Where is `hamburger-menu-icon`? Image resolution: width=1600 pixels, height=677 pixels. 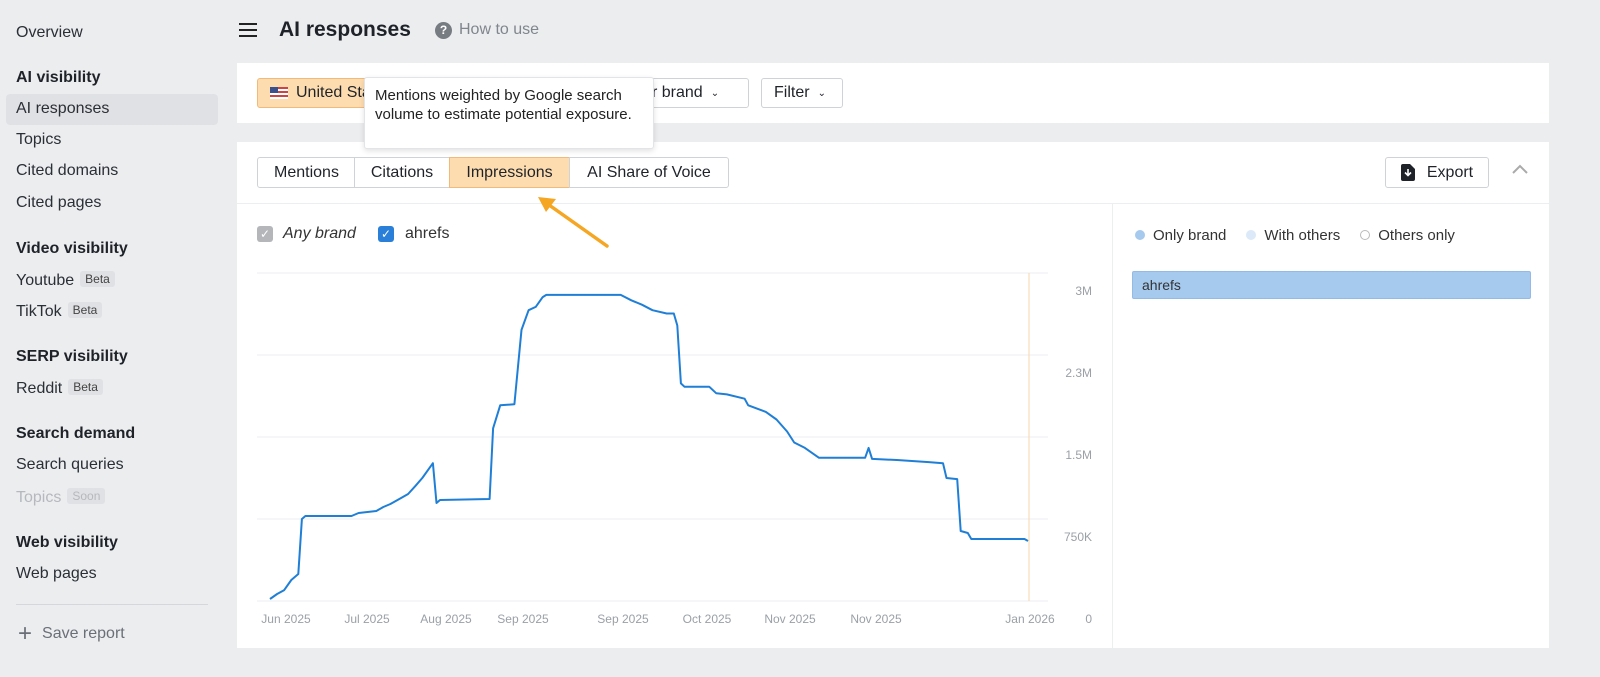 hamburger-menu-icon is located at coordinates (248, 32).